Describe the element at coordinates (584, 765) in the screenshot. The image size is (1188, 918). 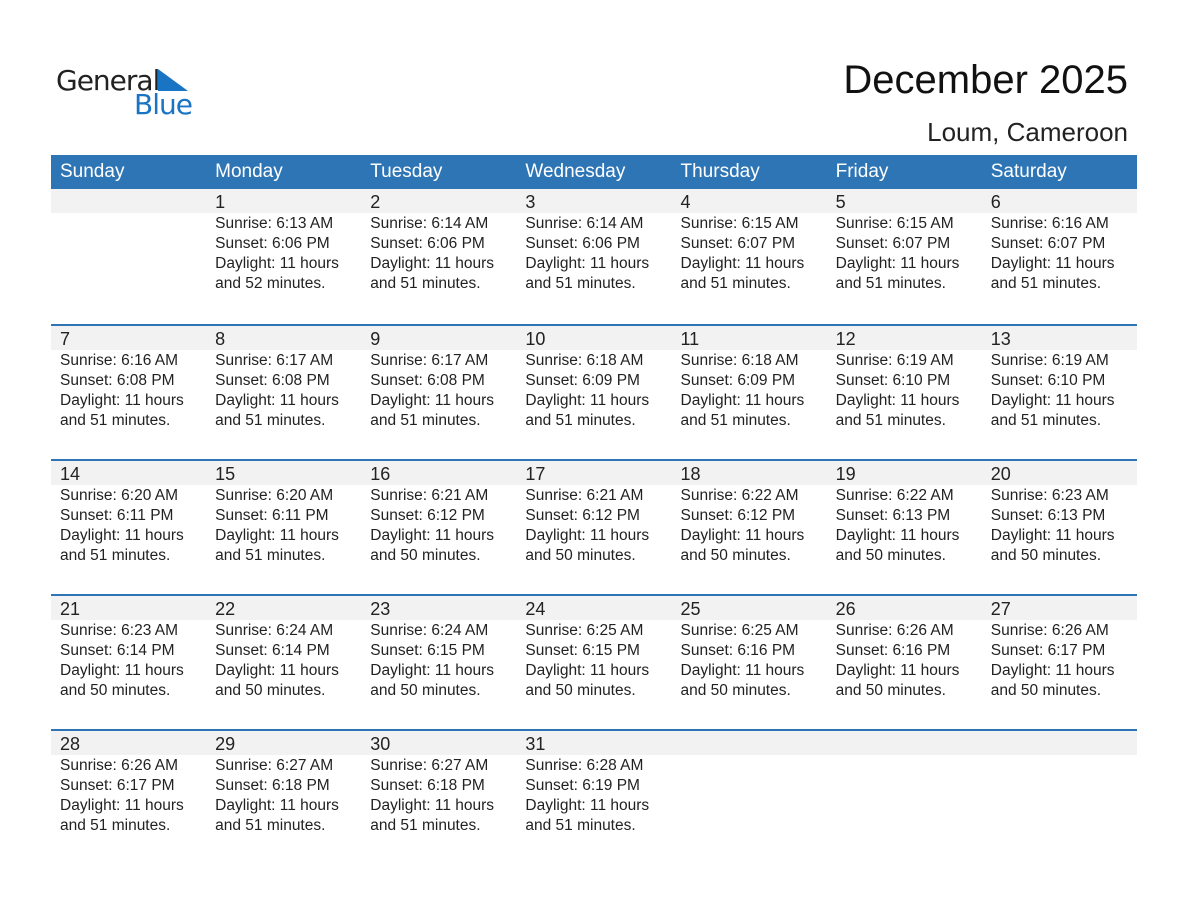
I see `sunrise: Sunrise: 6:28 AM` at that location.